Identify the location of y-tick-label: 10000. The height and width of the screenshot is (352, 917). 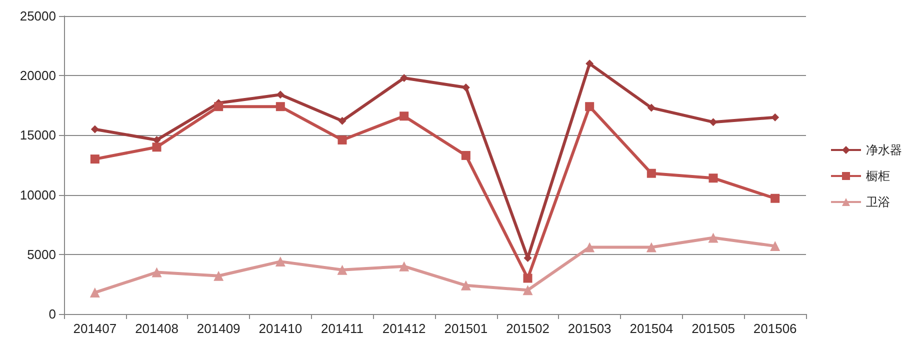
(38, 194).